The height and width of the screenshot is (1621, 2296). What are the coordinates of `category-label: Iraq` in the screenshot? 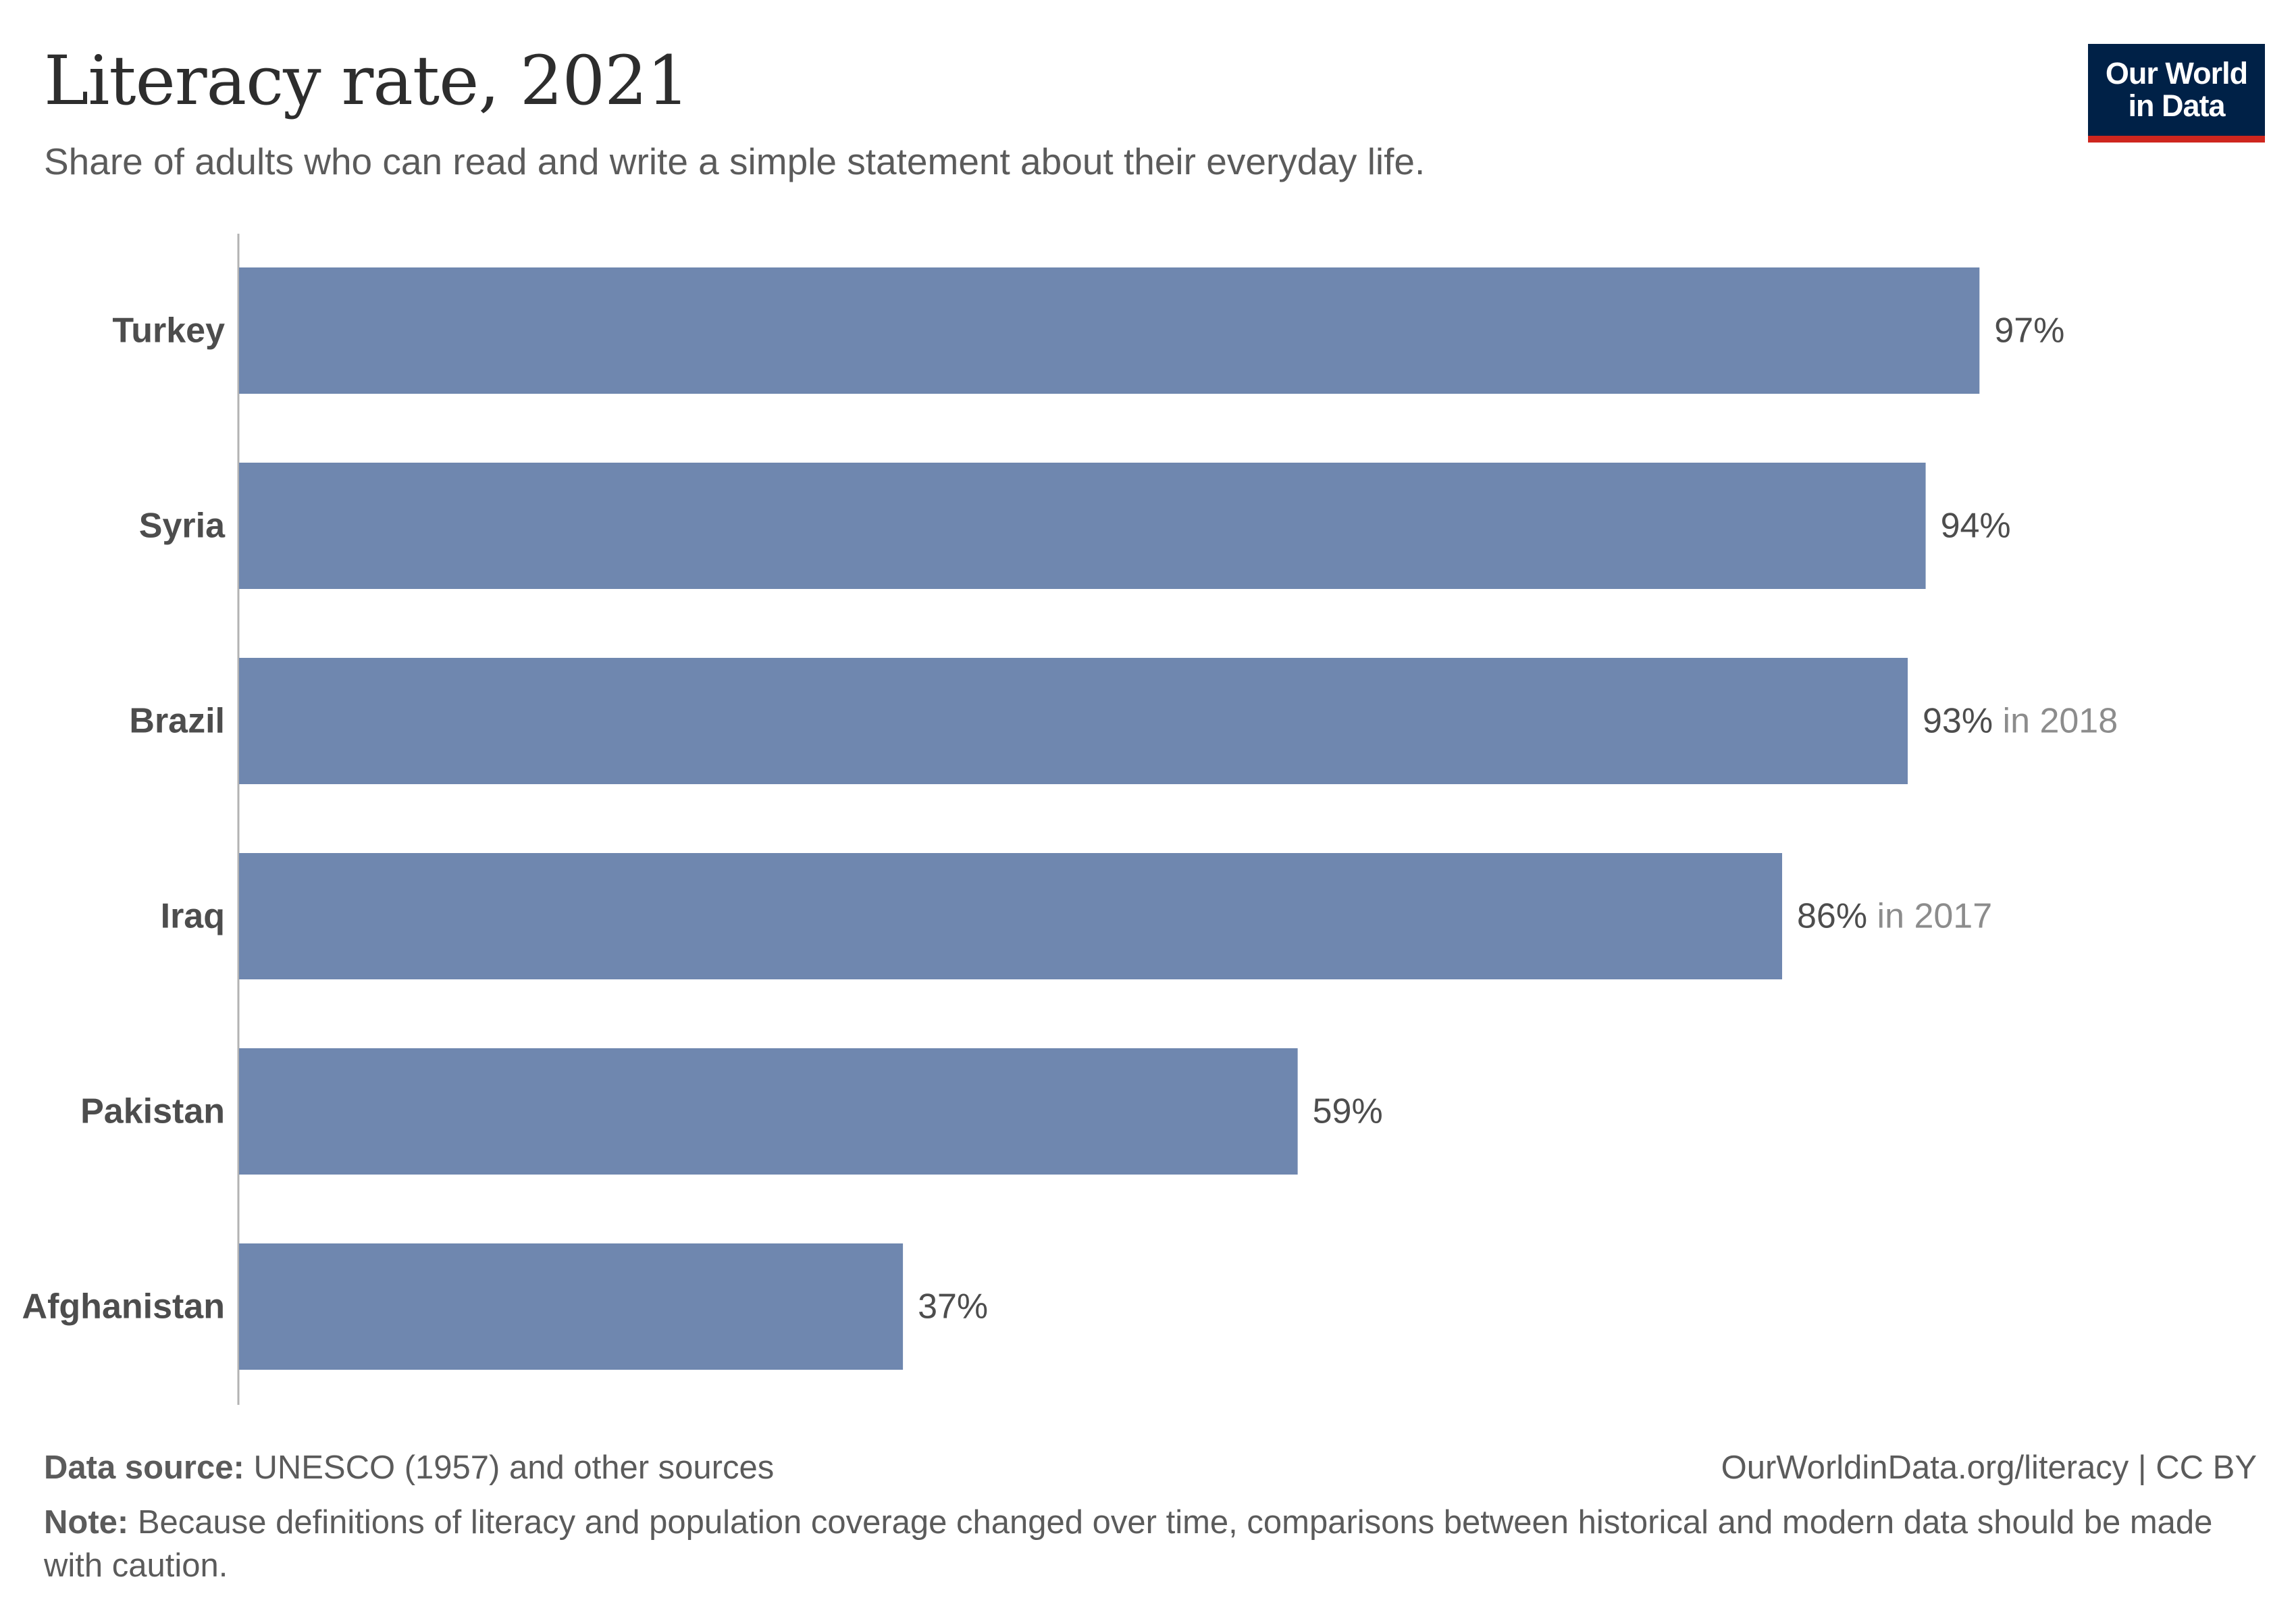 It's located at (193, 916).